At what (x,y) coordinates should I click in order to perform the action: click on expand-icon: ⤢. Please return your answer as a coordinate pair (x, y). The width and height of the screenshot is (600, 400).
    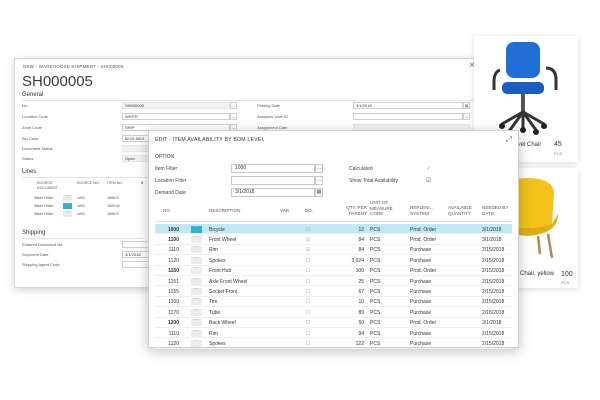
    Looking at the image, I should click on (508, 139).